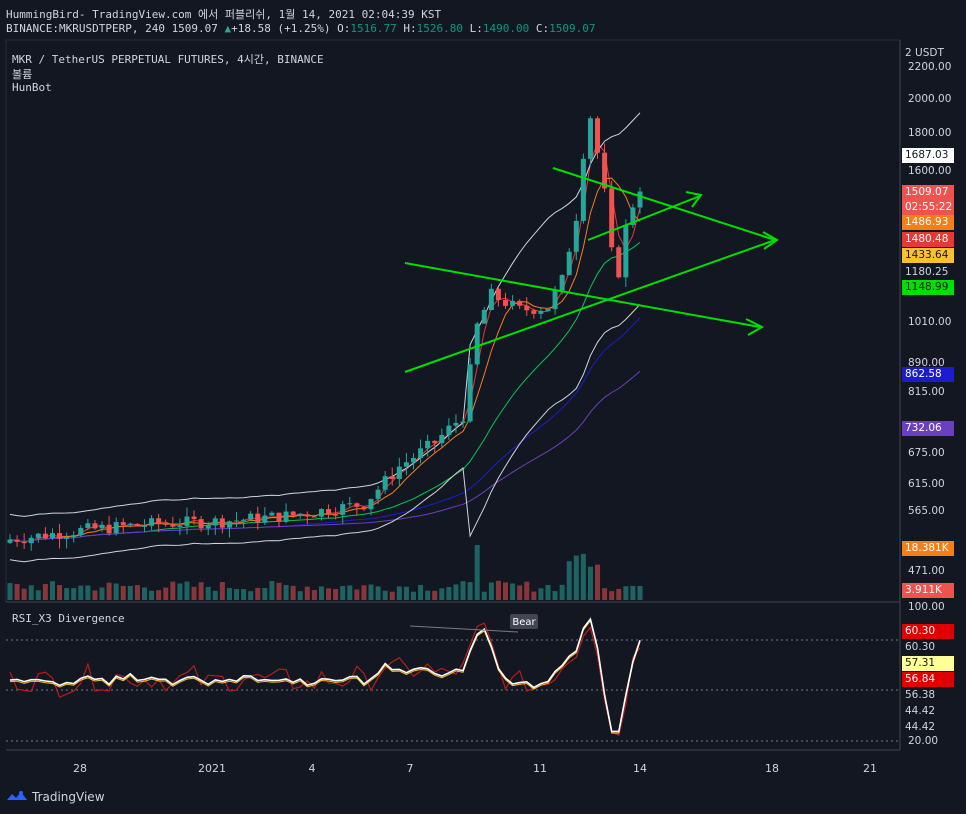  Describe the element at coordinates (926, 453) in the screenshot. I see `price-tick-label: 675.00` at that location.